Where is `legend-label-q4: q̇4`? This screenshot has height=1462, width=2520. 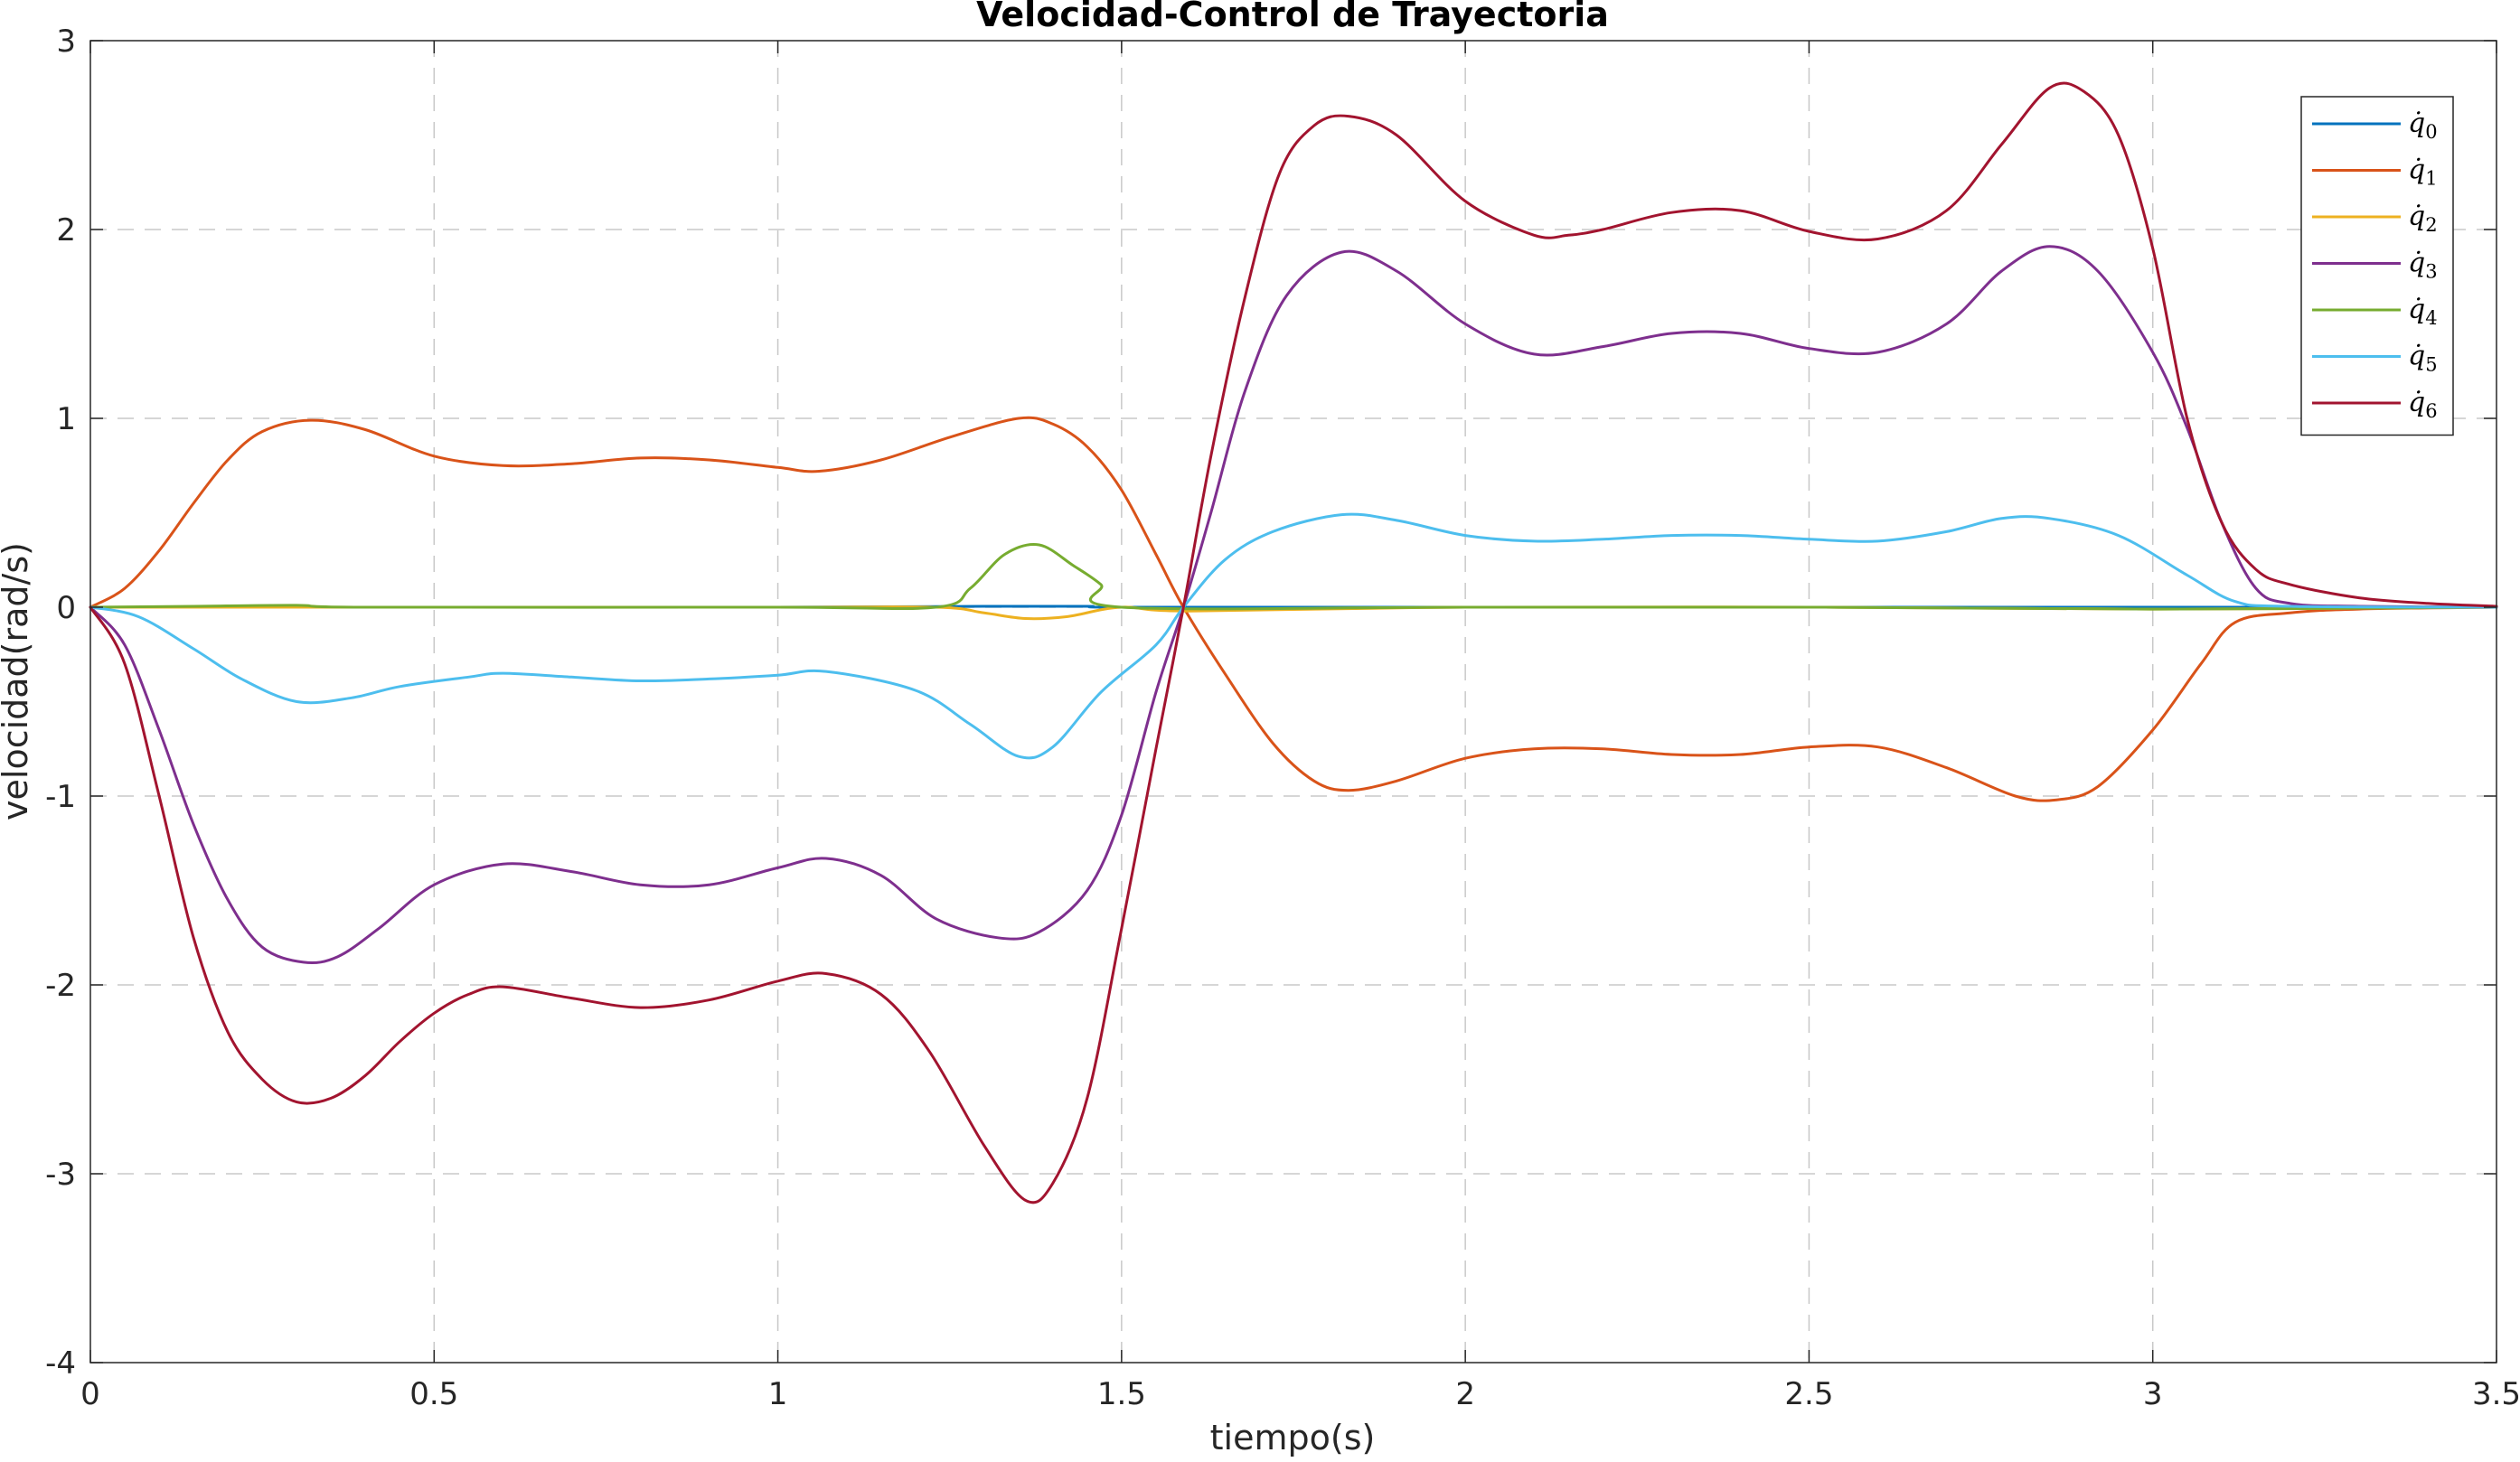 legend-label-q4: q̇4 is located at coordinates (2423, 311).